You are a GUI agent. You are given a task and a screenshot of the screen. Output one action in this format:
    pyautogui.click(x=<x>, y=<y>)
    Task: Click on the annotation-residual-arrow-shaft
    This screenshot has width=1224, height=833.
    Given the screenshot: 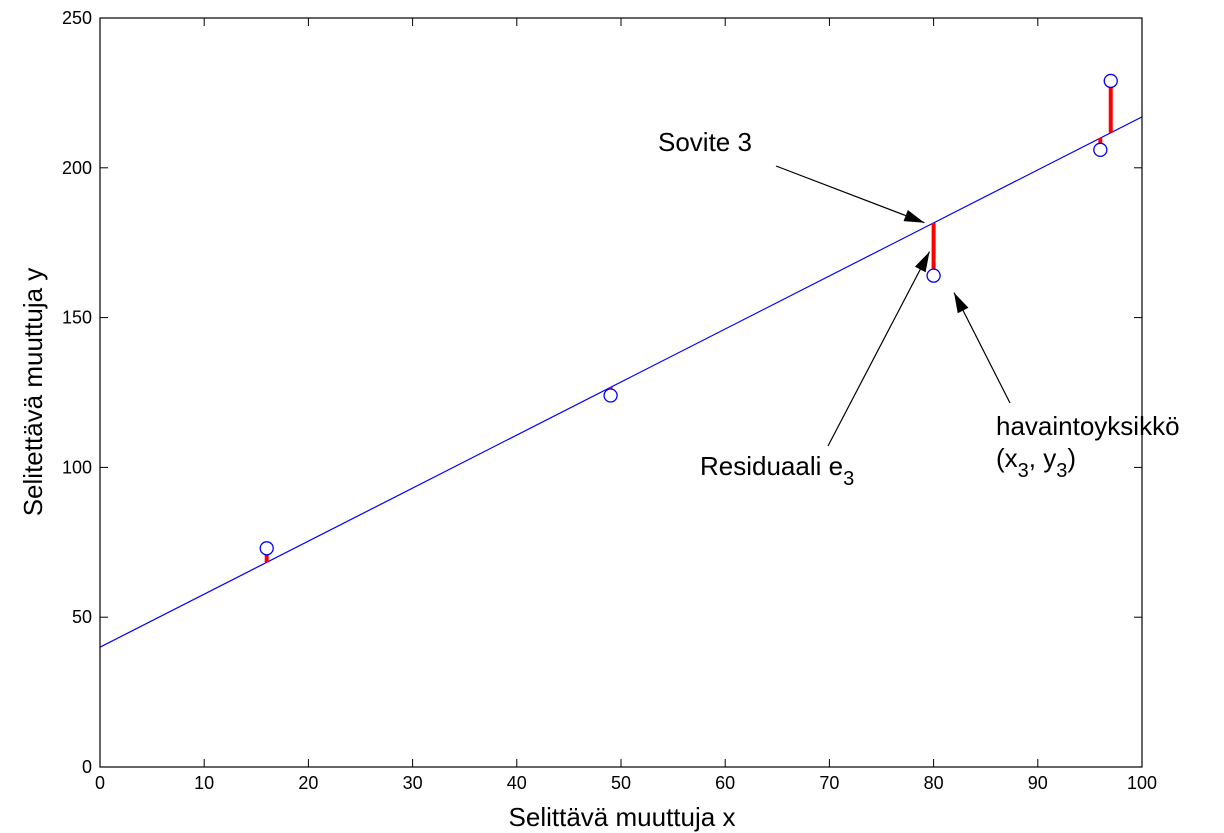 What is the action you would take?
    pyautogui.click(x=879, y=349)
    